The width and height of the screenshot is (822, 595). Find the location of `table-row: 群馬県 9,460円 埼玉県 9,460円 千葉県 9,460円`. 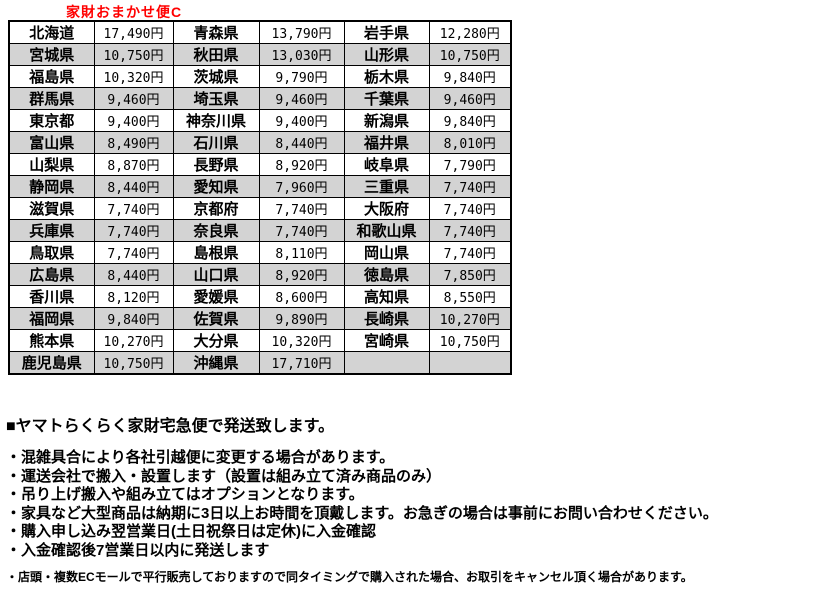

table-row: 群馬県 9,460円 埼玉県 9,460円 千葉県 9,460円 is located at coordinates (260, 98).